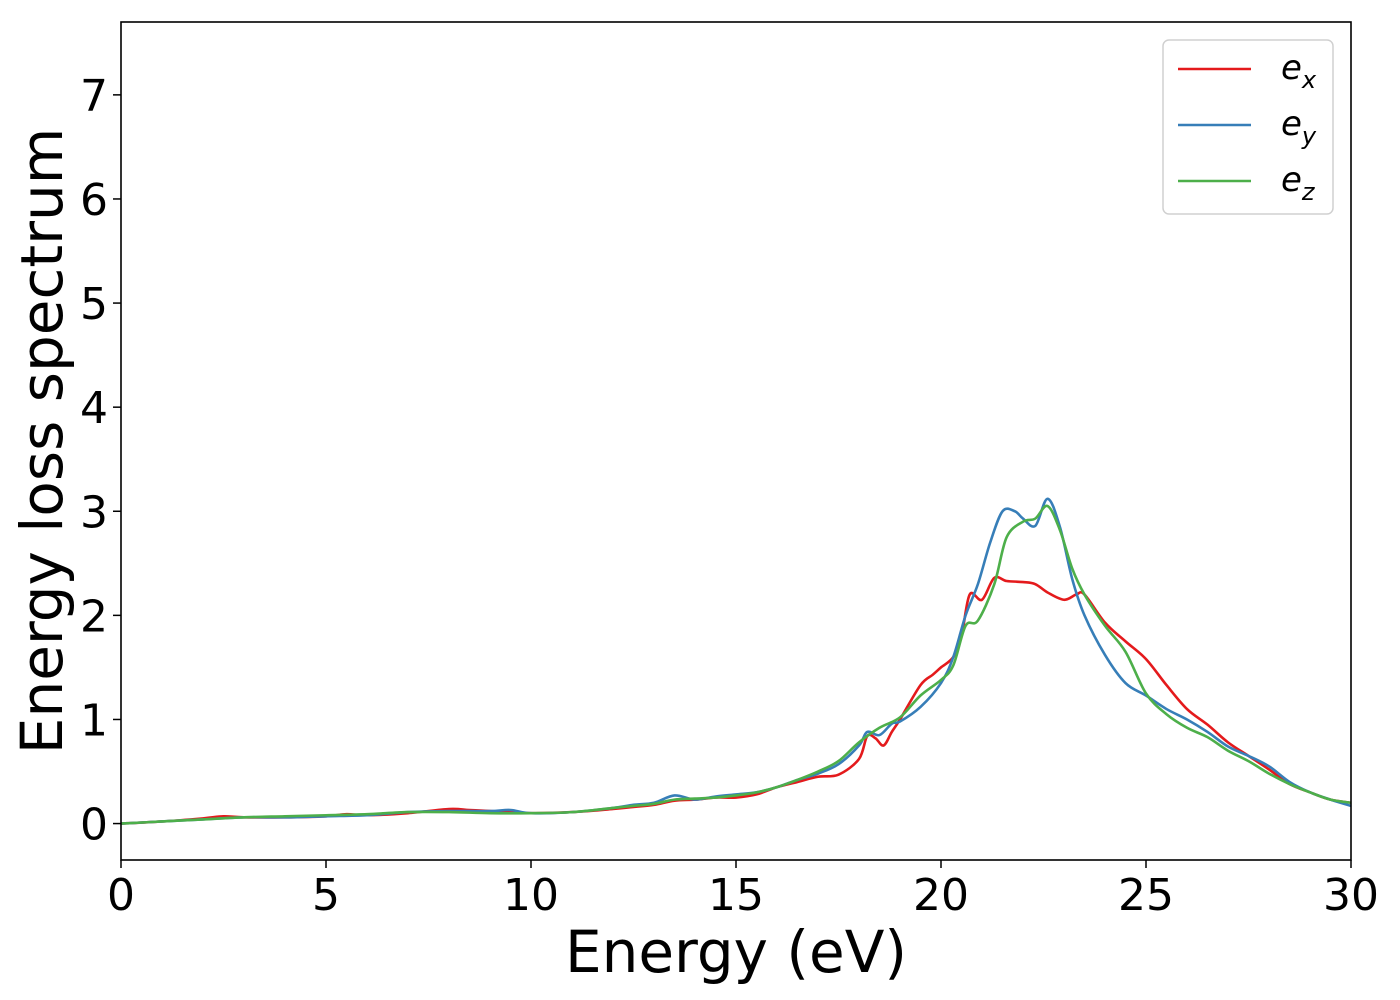  I want to click on legend-label: ey, so click(1299, 127).